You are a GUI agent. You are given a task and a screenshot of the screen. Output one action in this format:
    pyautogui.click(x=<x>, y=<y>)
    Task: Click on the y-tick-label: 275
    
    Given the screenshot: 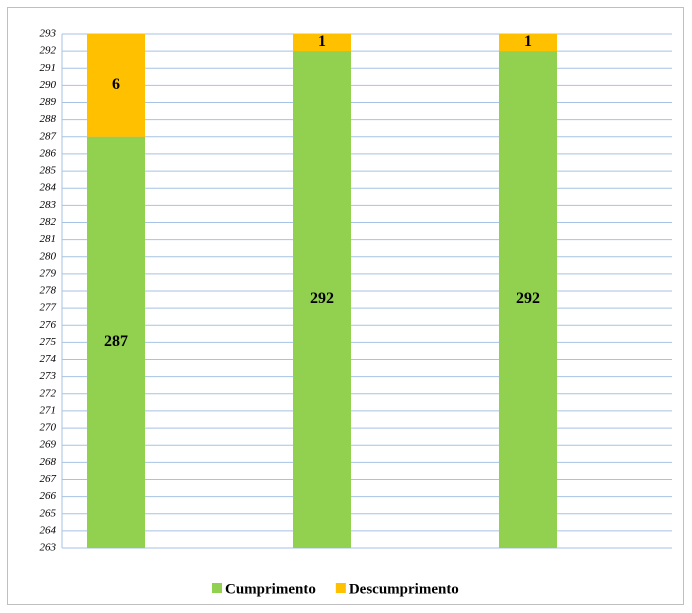 What is the action you would take?
    pyautogui.click(x=48, y=342)
    